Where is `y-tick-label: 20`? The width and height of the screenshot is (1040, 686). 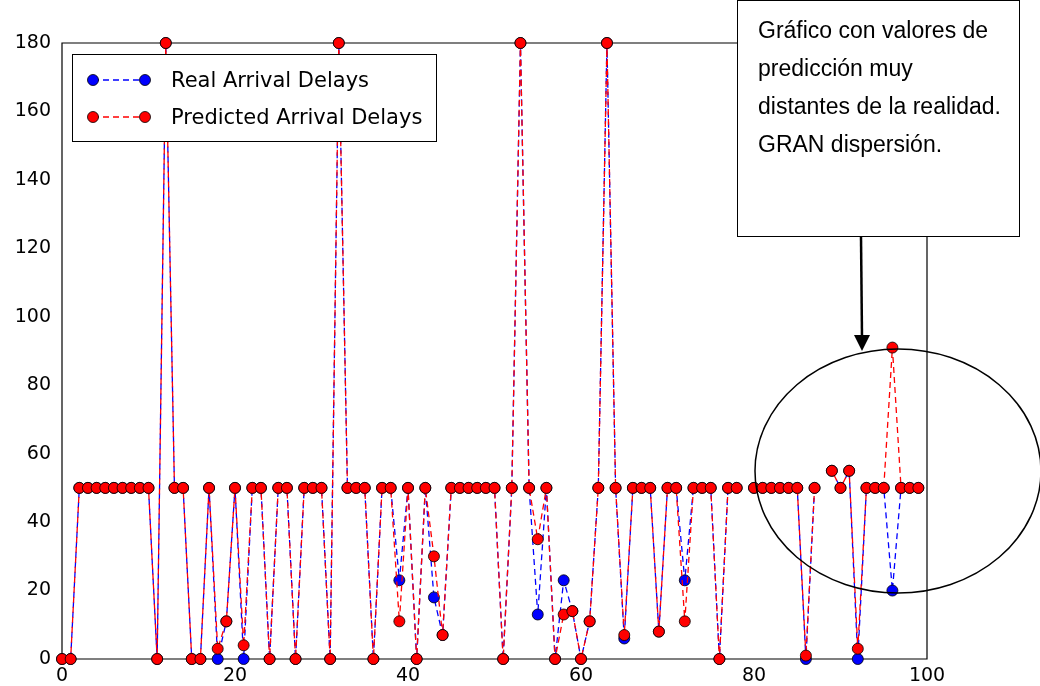 y-tick-label: 20 is located at coordinates (38, 588).